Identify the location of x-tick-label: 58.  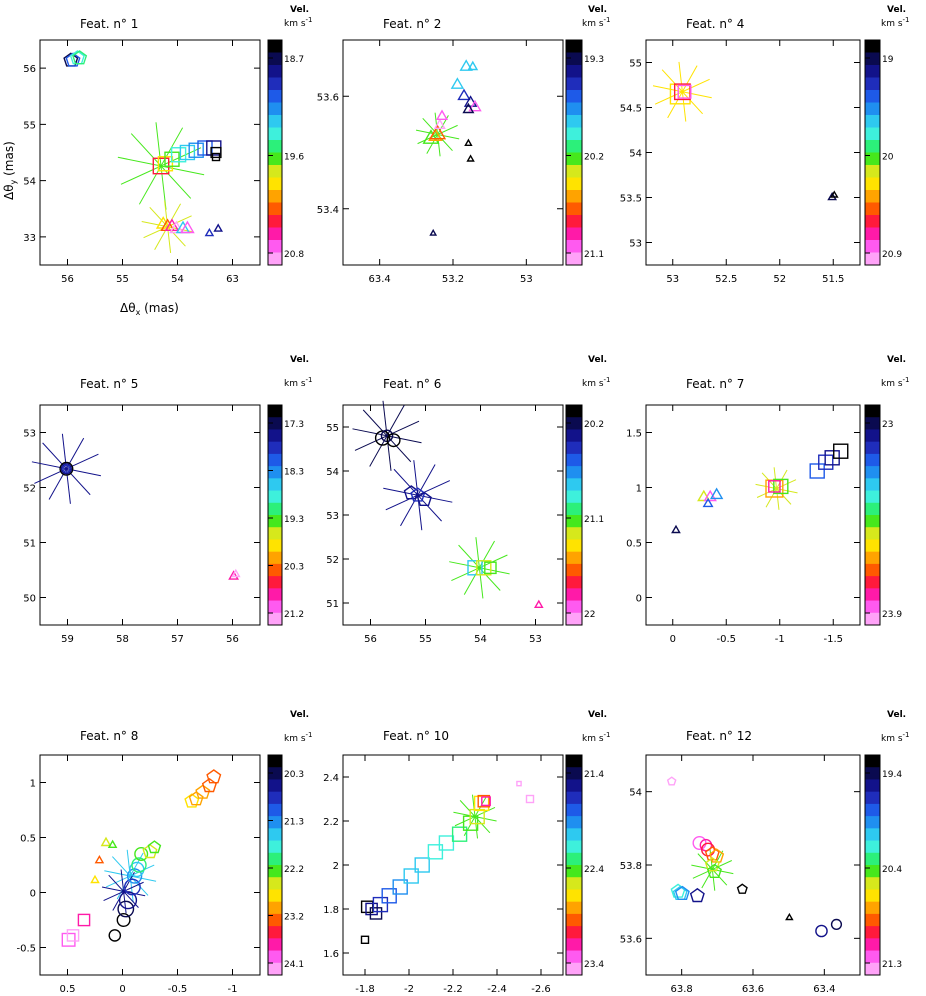
(122, 639).